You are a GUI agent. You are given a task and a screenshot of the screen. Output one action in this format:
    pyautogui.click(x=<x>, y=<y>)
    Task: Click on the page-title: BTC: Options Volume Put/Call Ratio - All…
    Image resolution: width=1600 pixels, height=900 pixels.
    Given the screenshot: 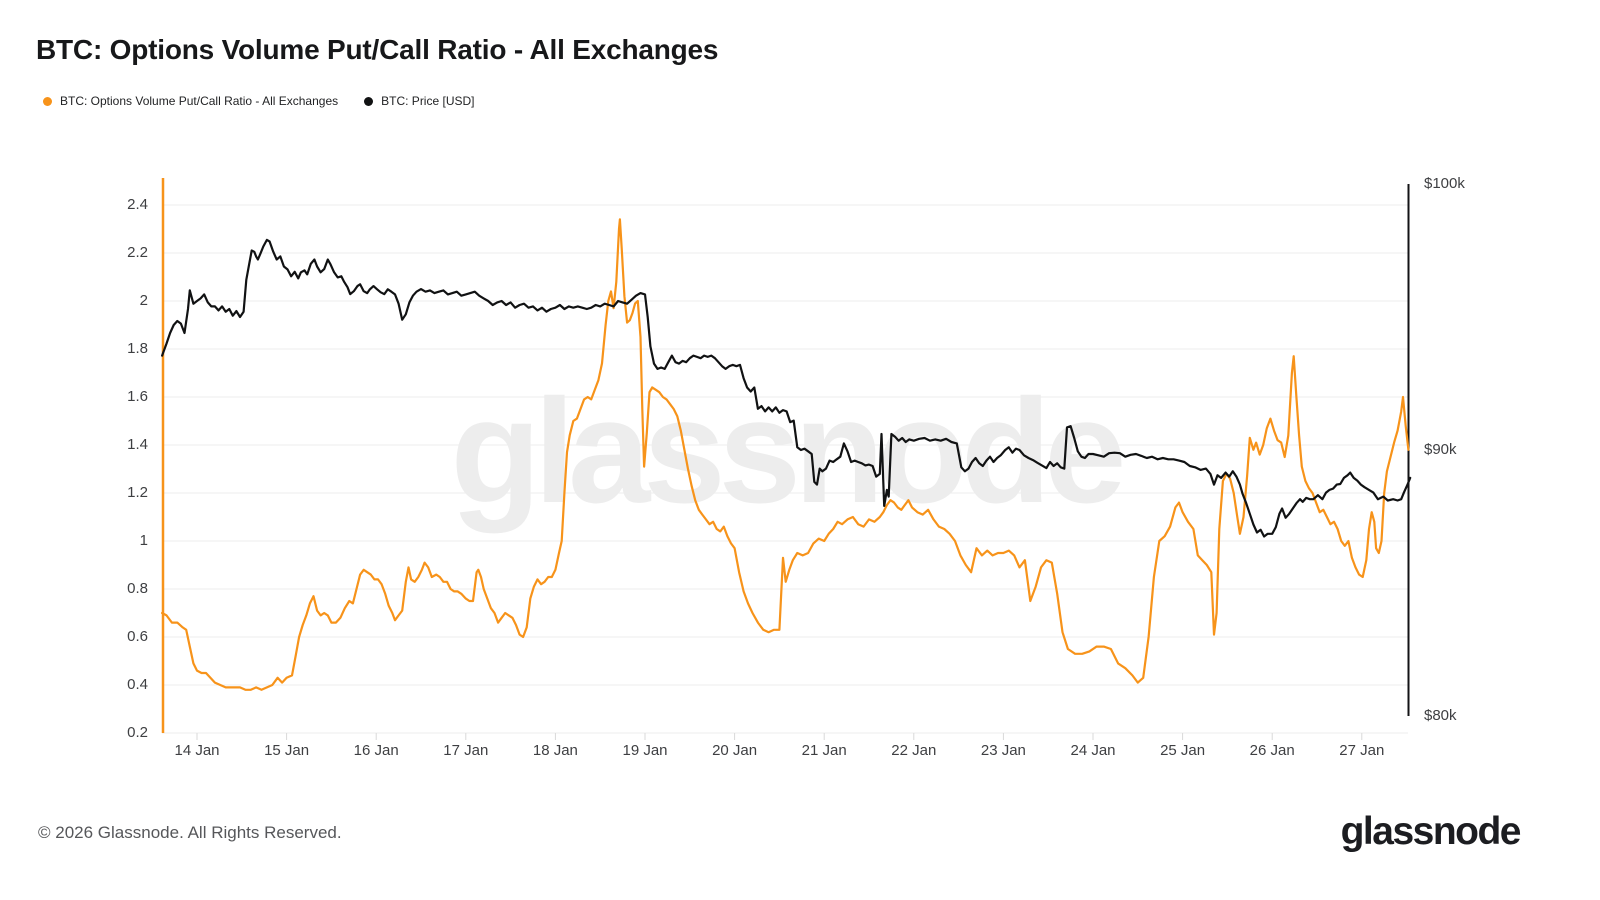 What is the action you would take?
    pyautogui.click(x=377, y=49)
    